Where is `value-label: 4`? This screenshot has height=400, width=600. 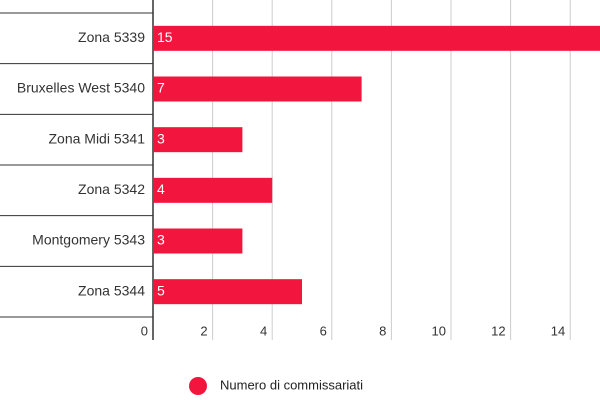
value-label: 4 is located at coordinates (161, 189).